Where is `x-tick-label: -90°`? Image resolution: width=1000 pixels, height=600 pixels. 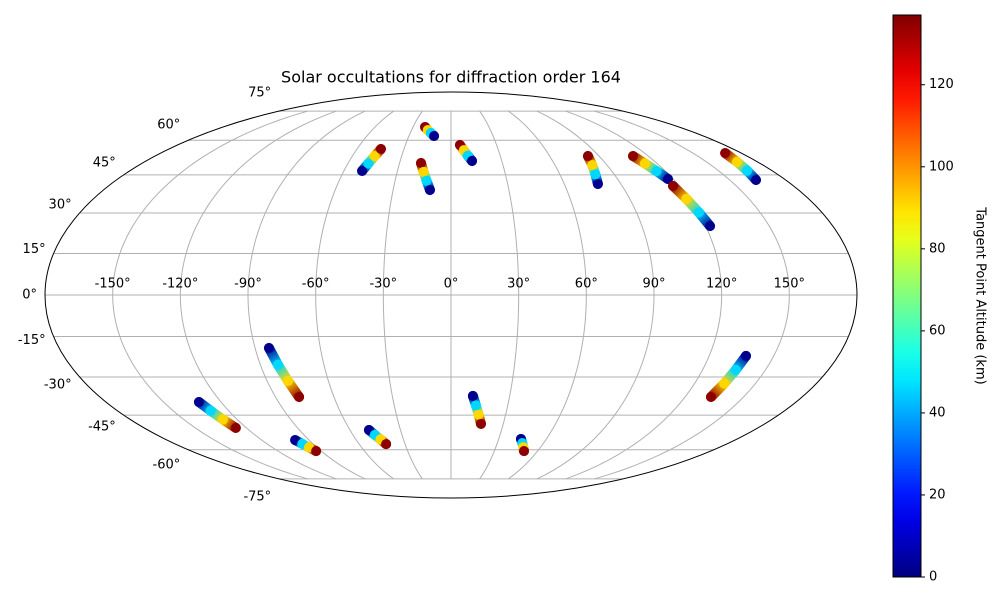
x-tick-label: -90° is located at coordinates (248, 284).